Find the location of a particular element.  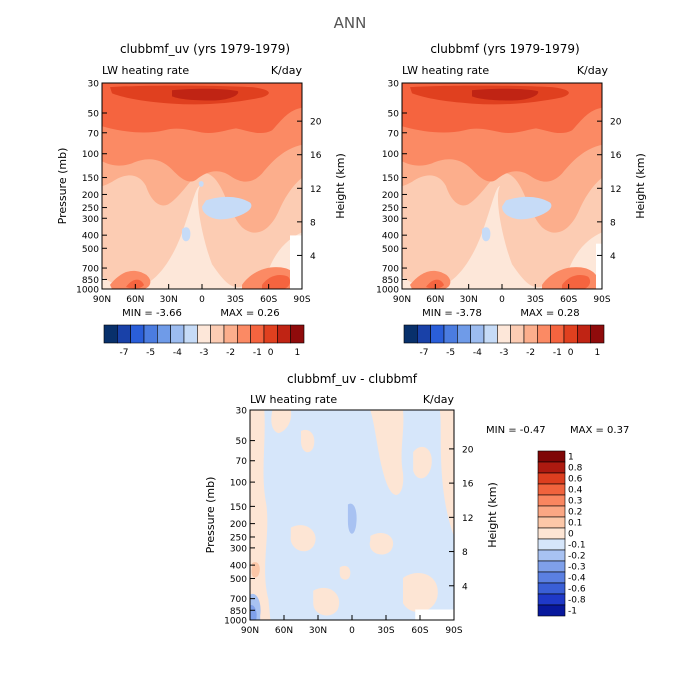

panel-2-colorbar-label-1: -1 is located at coordinates (557, 353).